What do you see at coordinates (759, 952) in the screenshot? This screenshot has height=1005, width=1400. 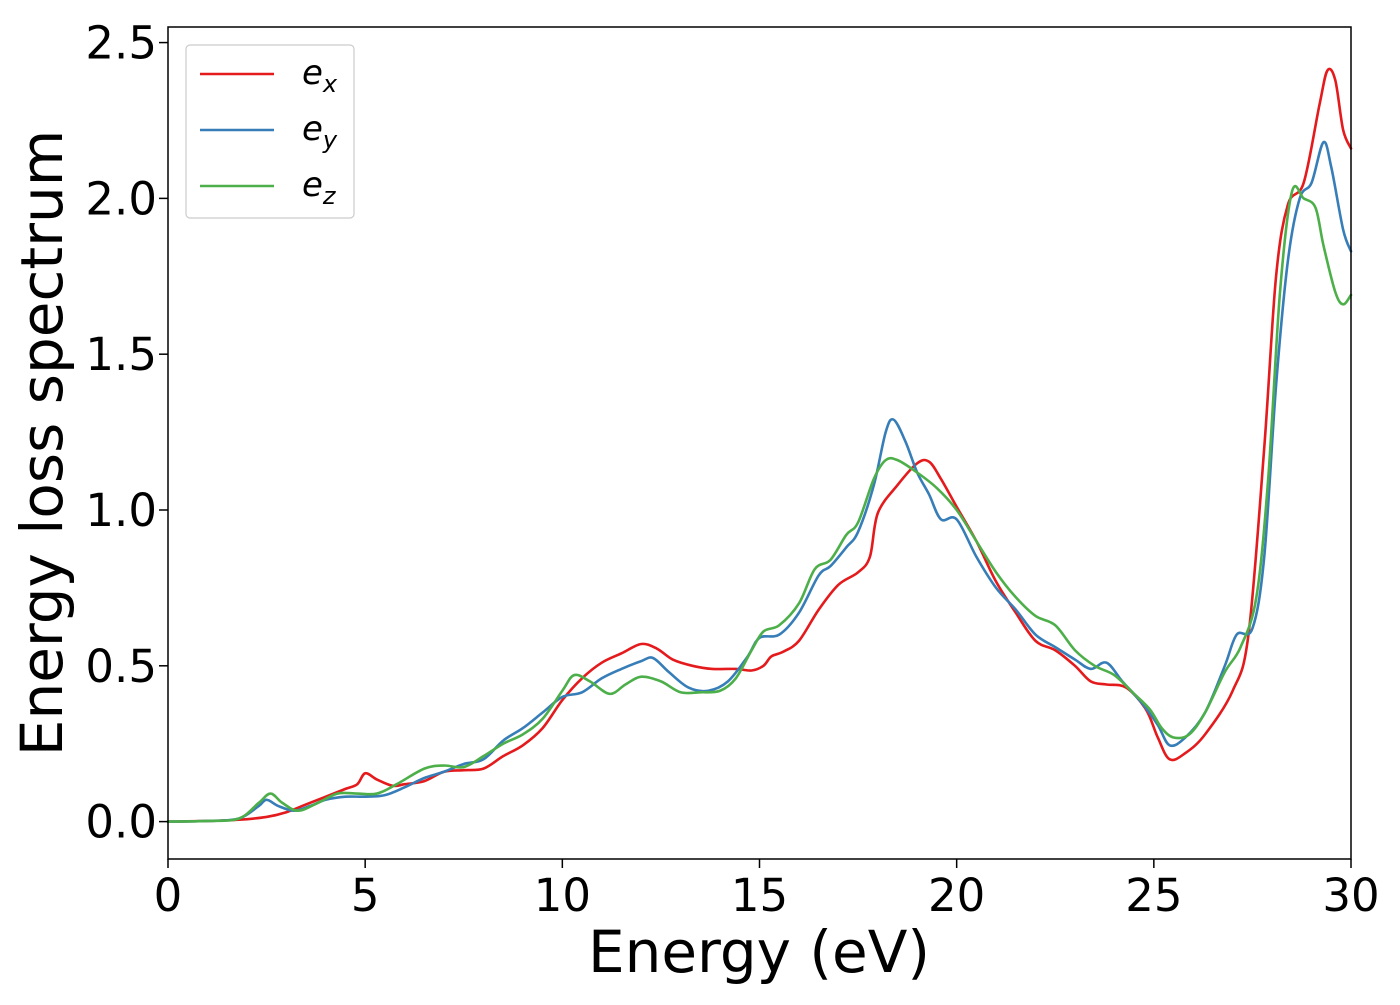 I see `x-axis-title: Energy (eV)` at bounding box center [759, 952].